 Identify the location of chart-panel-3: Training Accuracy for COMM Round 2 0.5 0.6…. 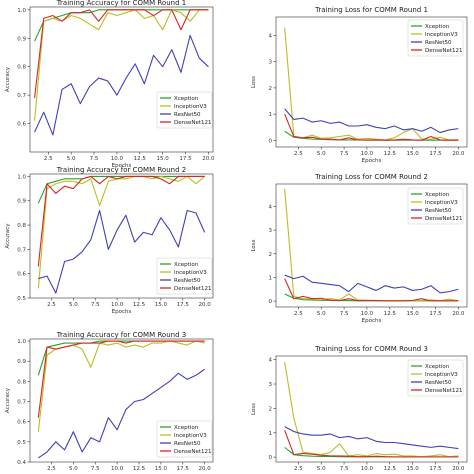
(109, 240).